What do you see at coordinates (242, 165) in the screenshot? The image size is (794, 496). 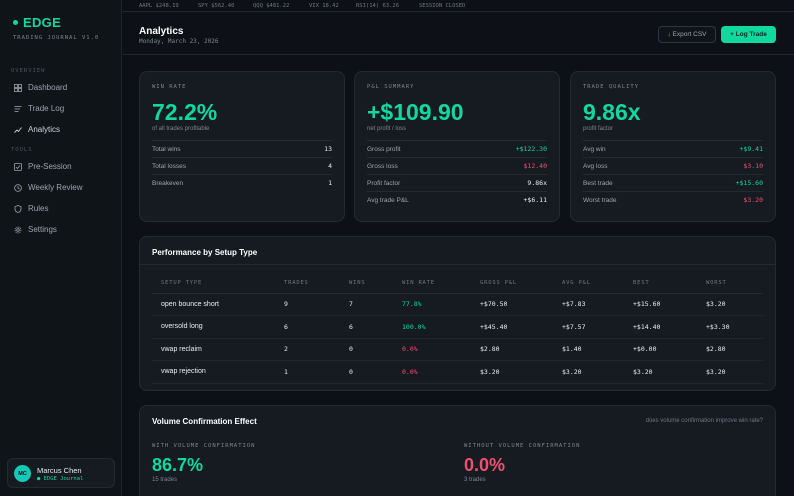 I see `card-row: Total losses 4` at bounding box center [242, 165].